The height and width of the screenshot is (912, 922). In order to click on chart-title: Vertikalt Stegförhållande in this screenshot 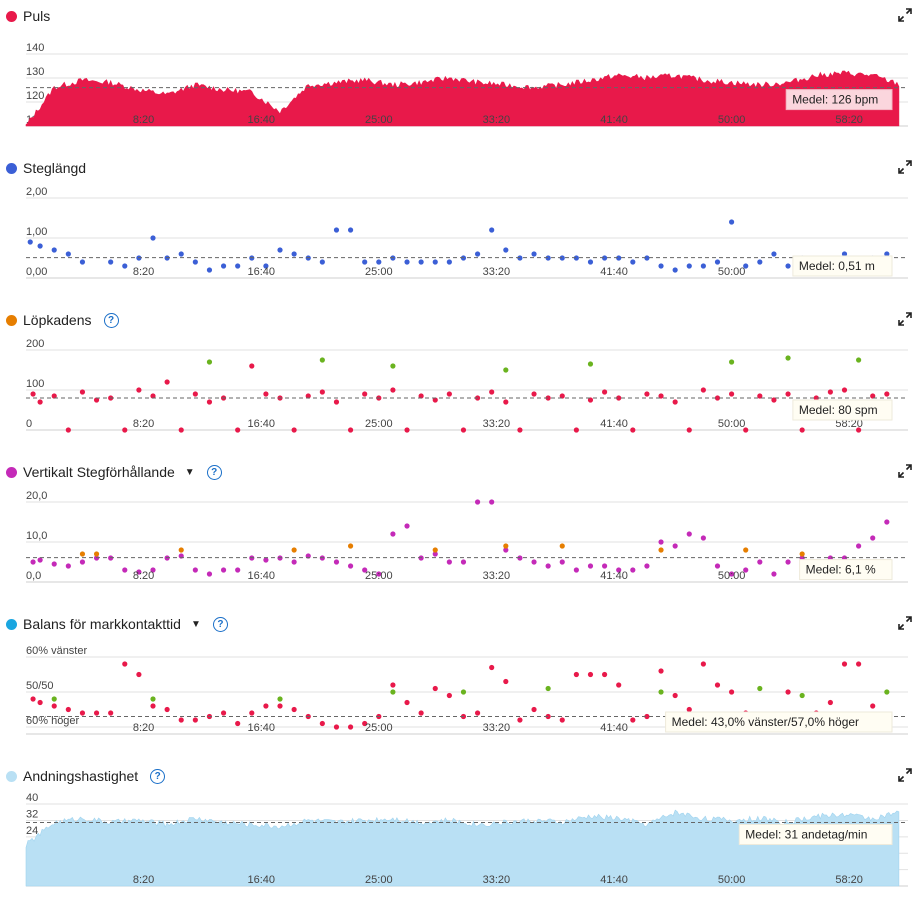, I will do `click(99, 472)`.